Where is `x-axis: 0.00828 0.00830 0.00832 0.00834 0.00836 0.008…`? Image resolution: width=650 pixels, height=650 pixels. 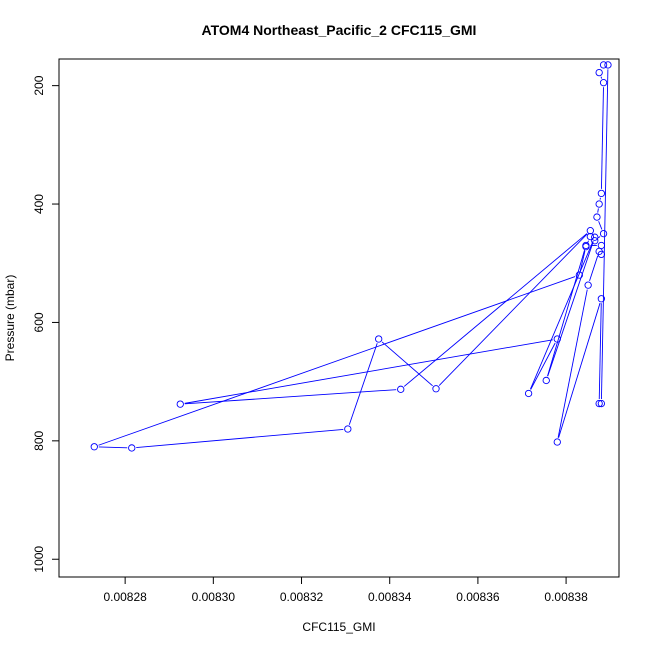
x-axis: 0.00828 0.00830 0.00832 0.00834 0.00836 0.008… is located at coordinates (345, 590).